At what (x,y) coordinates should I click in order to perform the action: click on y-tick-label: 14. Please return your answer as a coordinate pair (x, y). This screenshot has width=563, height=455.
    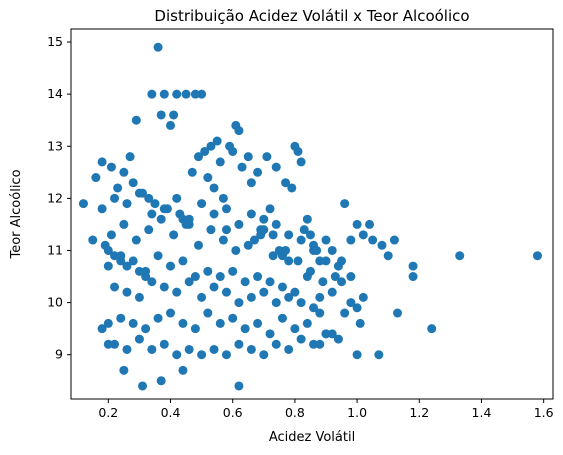
    Looking at the image, I should click on (55, 93).